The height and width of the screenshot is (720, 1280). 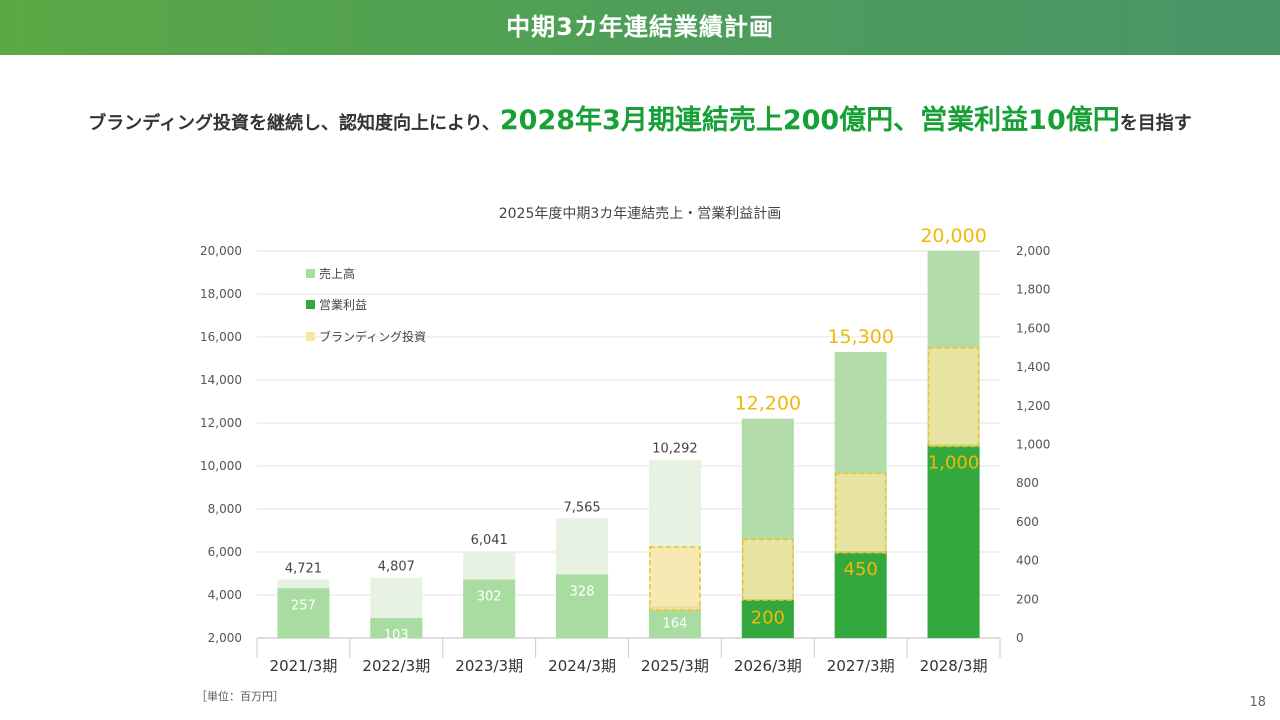 I want to click on left-axis-tick-label: 14,000, so click(x=221, y=380).